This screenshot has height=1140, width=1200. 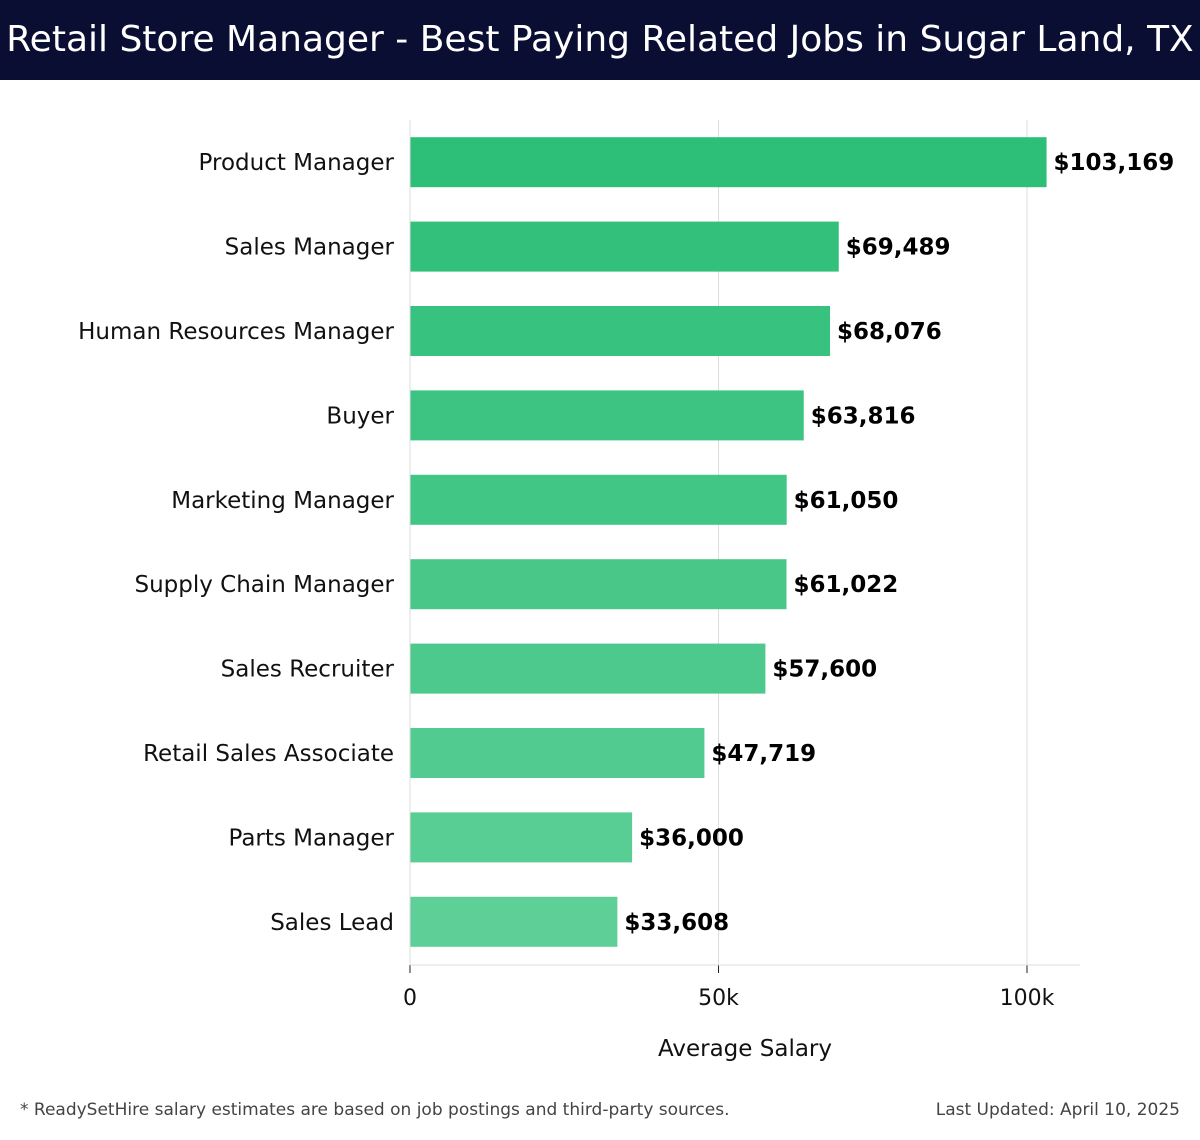 What do you see at coordinates (889, 332) in the screenshot?
I see `value-label: $68,076` at bounding box center [889, 332].